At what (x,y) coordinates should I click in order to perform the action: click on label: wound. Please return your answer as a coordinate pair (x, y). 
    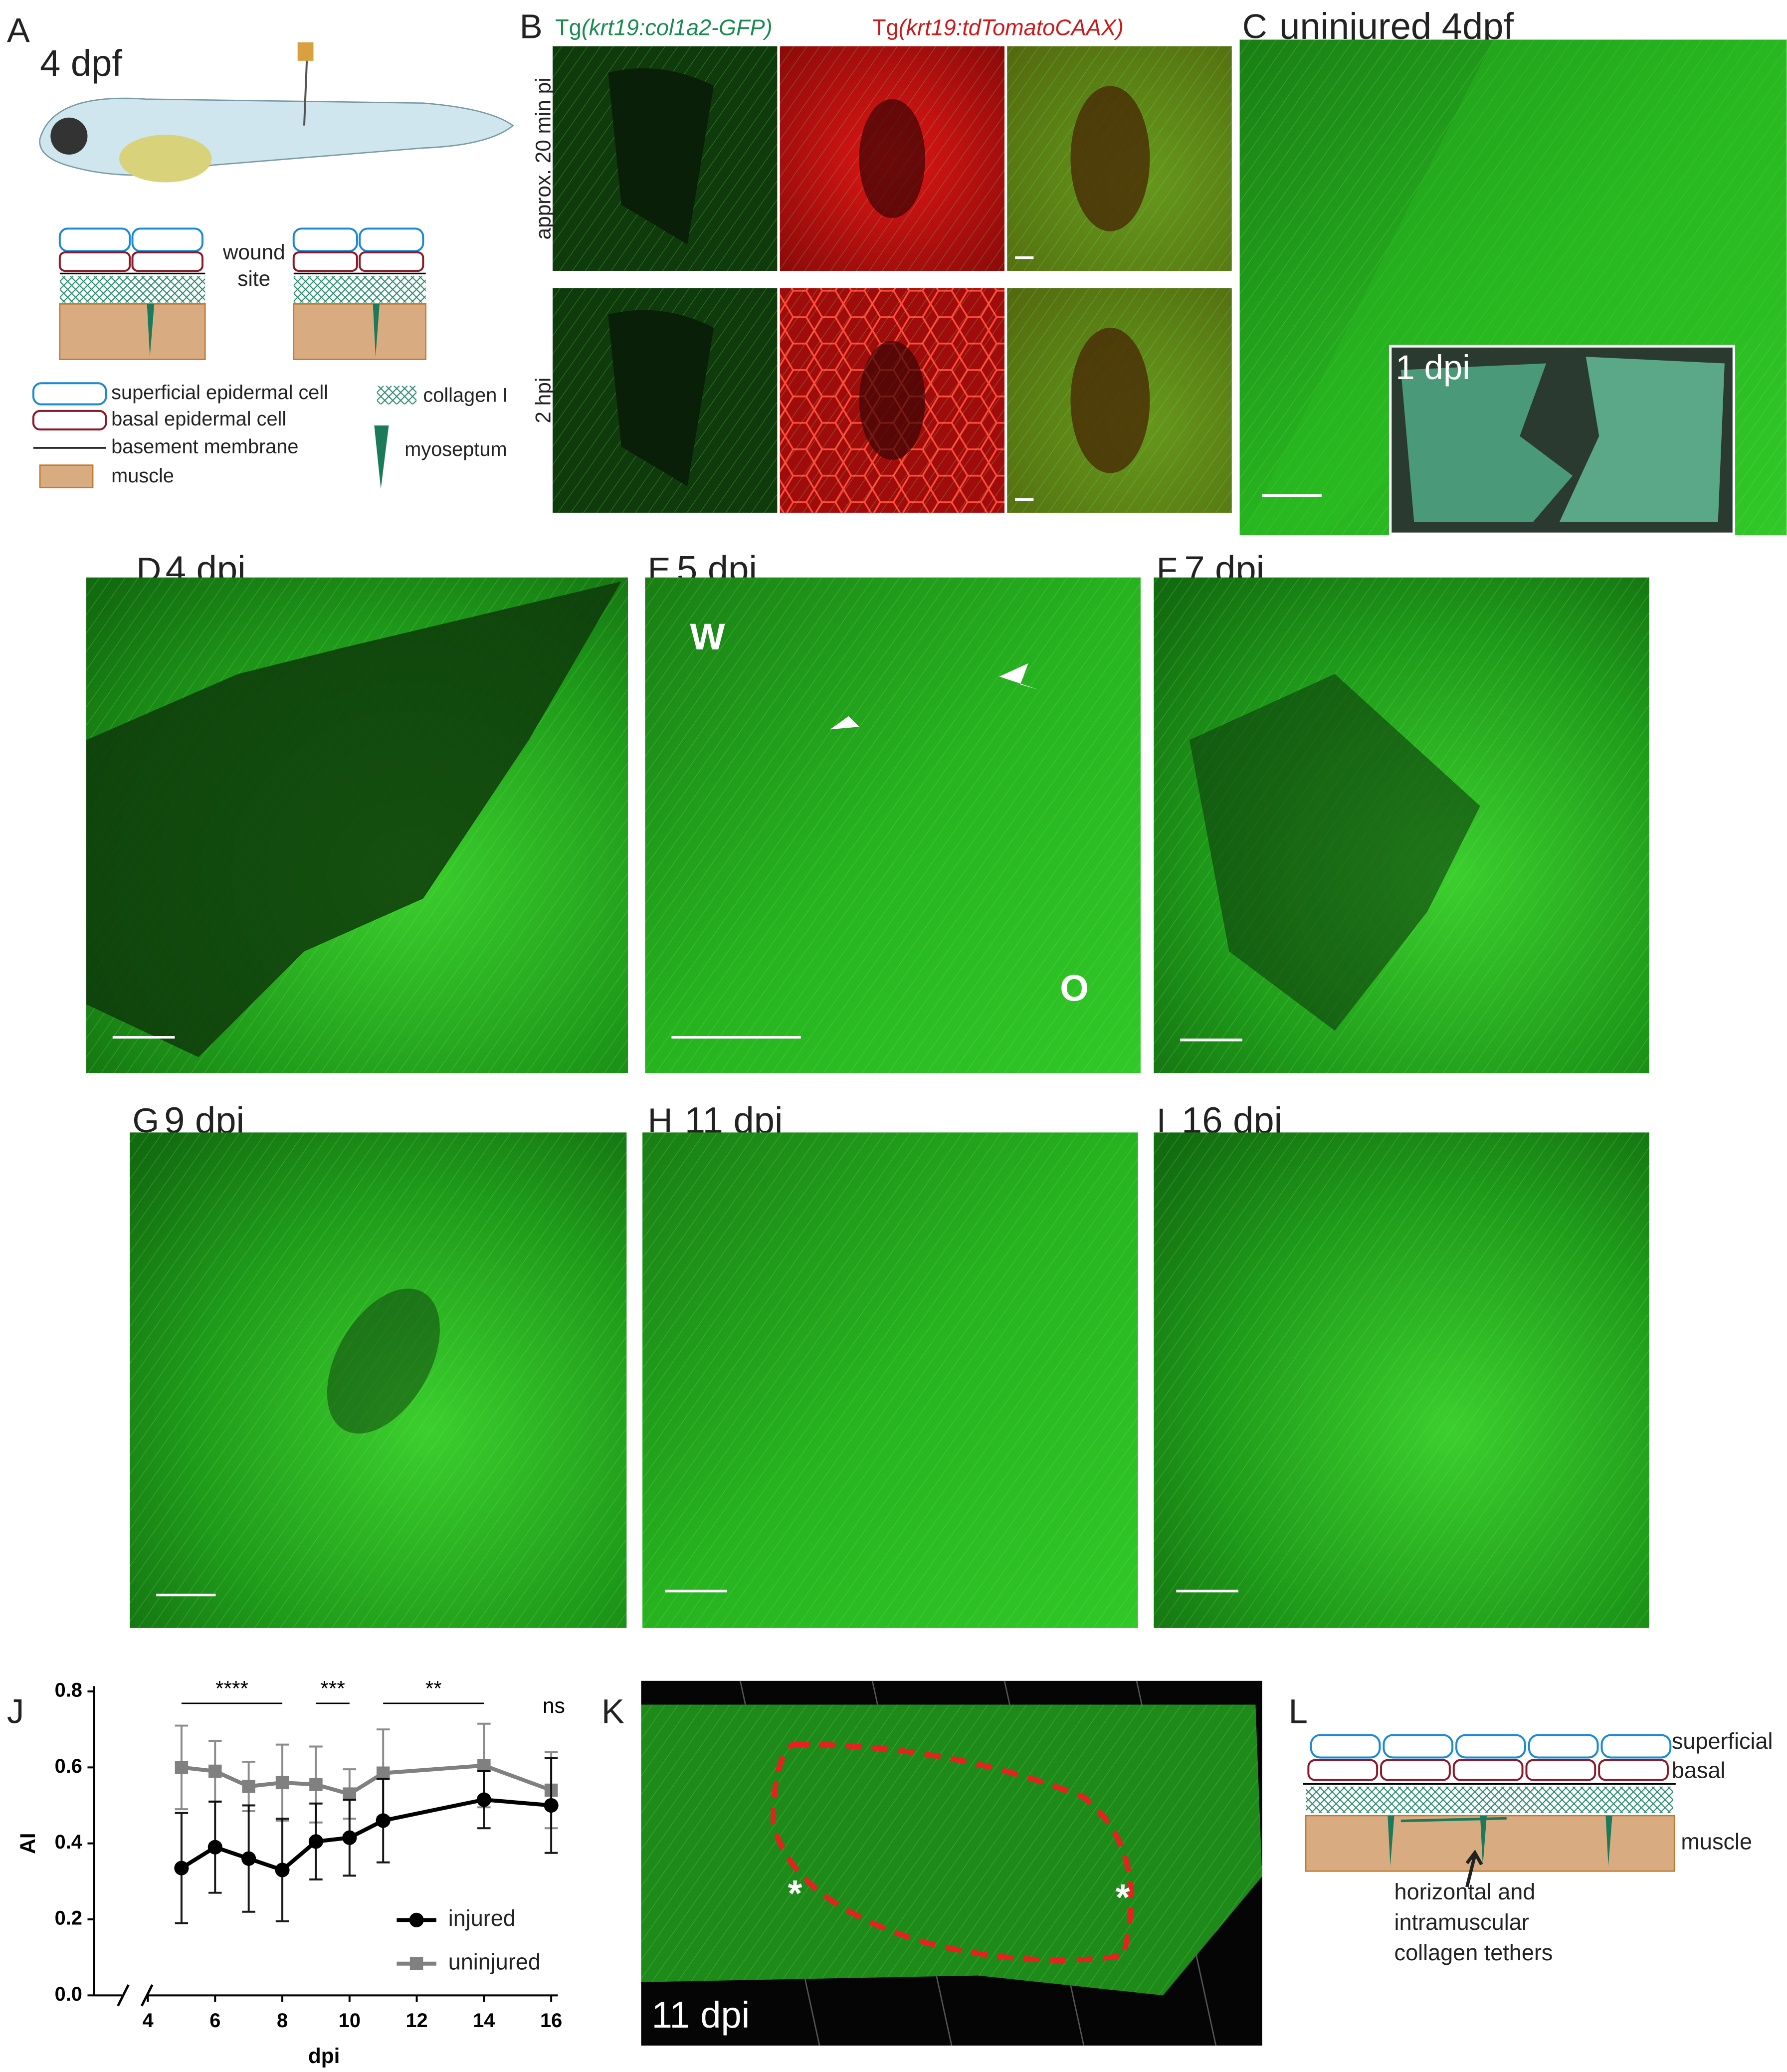
    Looking at the image, I should click on (253, 252).